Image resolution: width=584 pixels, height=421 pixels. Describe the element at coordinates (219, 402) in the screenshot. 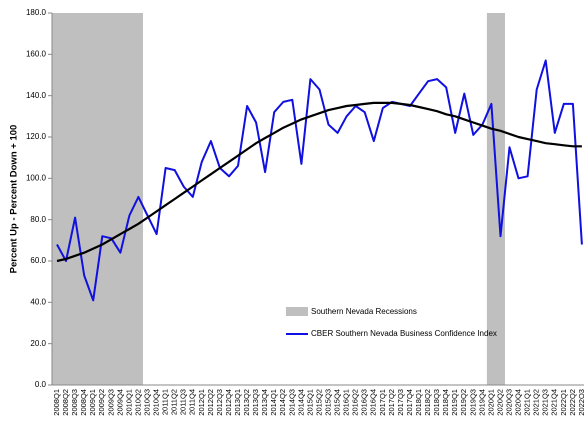

I see `x-tick-label: 2012Q3` at that location.